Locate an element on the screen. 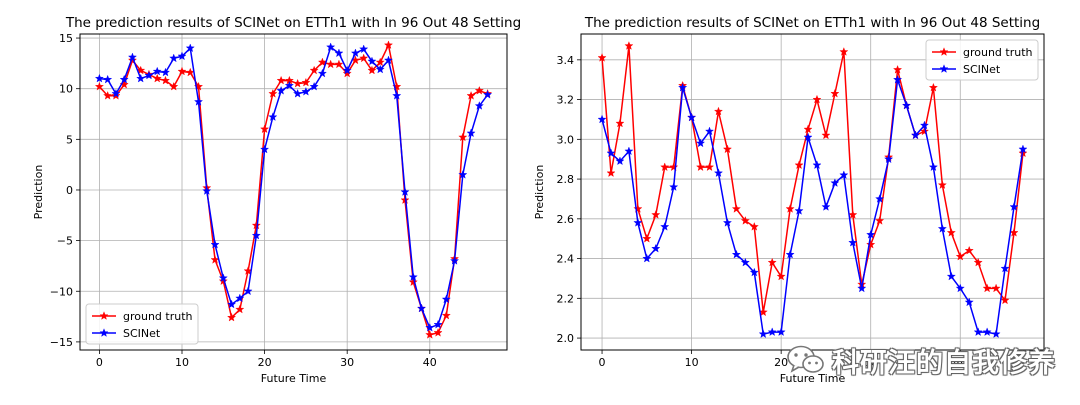 The height and width of the screenshot is (405, 1080). x-tick-label: 10 is located at coordinates (182, 362).